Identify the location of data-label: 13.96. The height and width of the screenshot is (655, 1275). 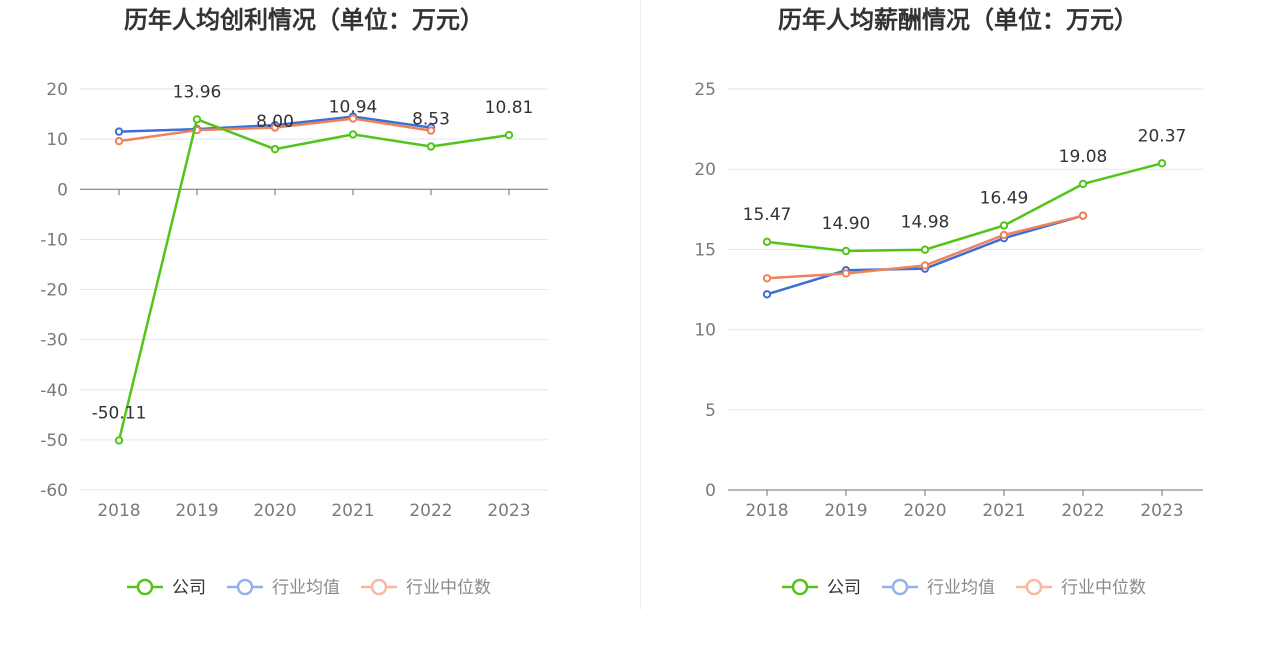
(197, 92).